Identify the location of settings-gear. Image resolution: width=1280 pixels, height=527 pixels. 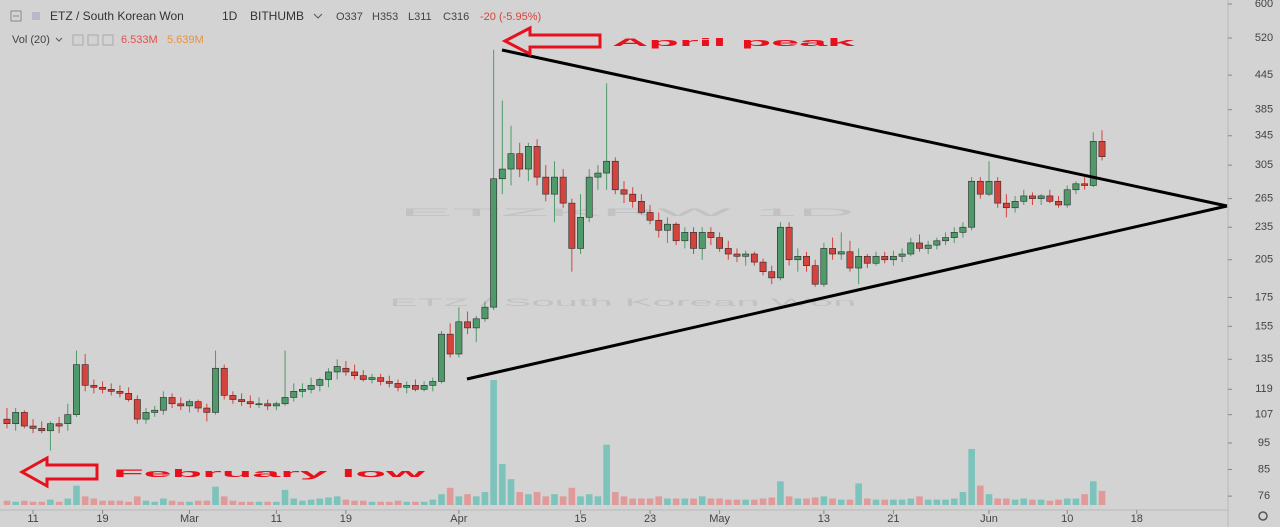
(1263, 516).